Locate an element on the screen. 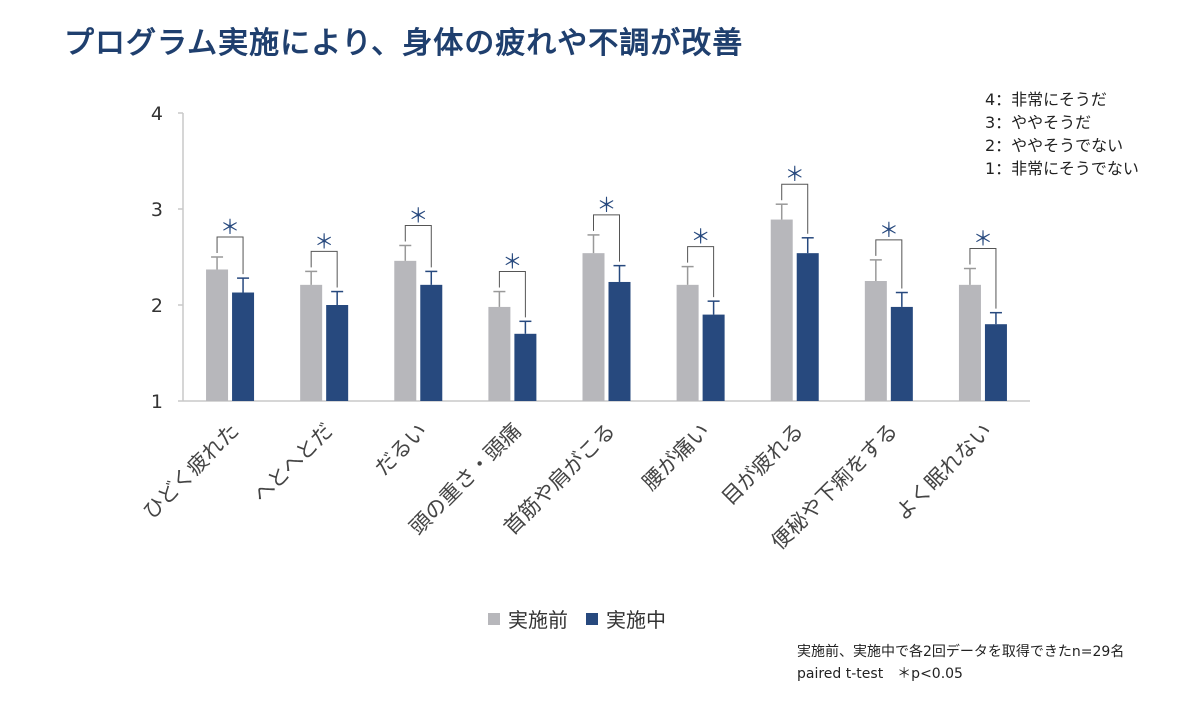 The height and width of the screenshot is (702, 1200). scale-legend-item: 4：非常にそうだ is located at coordinates (1046, 99).